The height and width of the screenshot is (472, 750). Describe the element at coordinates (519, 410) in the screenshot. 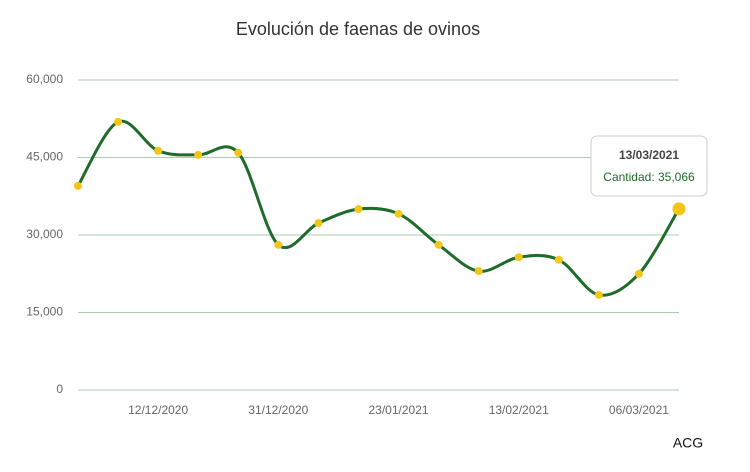

I see `x-tick-label: 13/02/2021` at that location.